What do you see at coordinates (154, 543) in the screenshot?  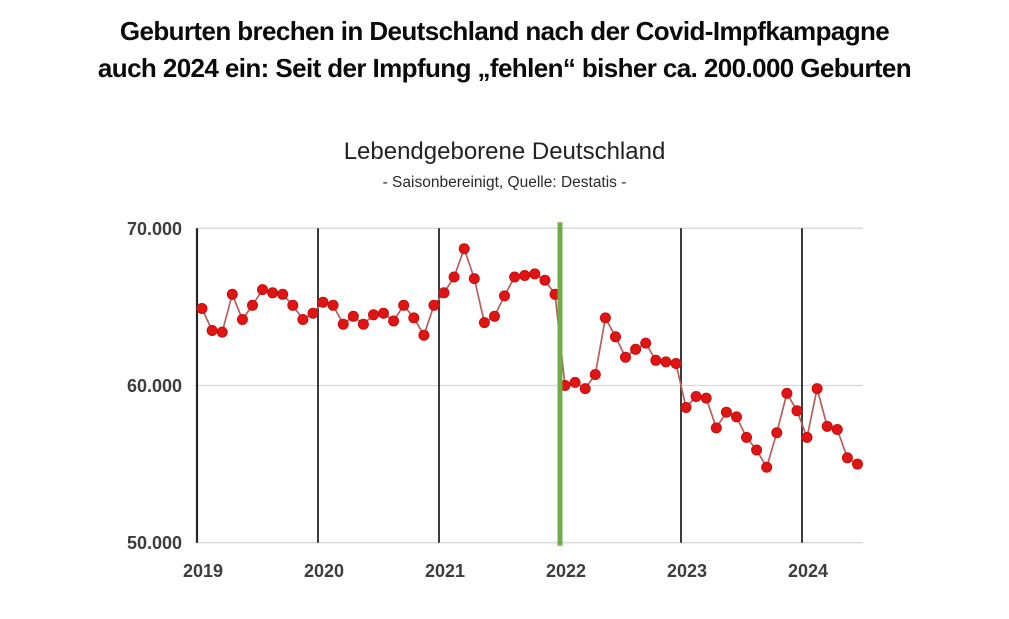 I see `y-tick-label: 50.000` at bounding box center [154, 543].